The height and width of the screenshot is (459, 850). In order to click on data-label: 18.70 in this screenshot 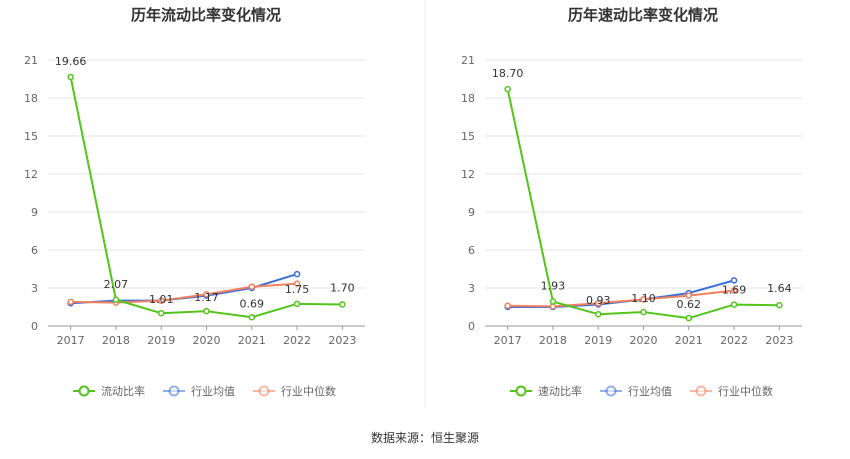, I will do `click(508, 73)`.